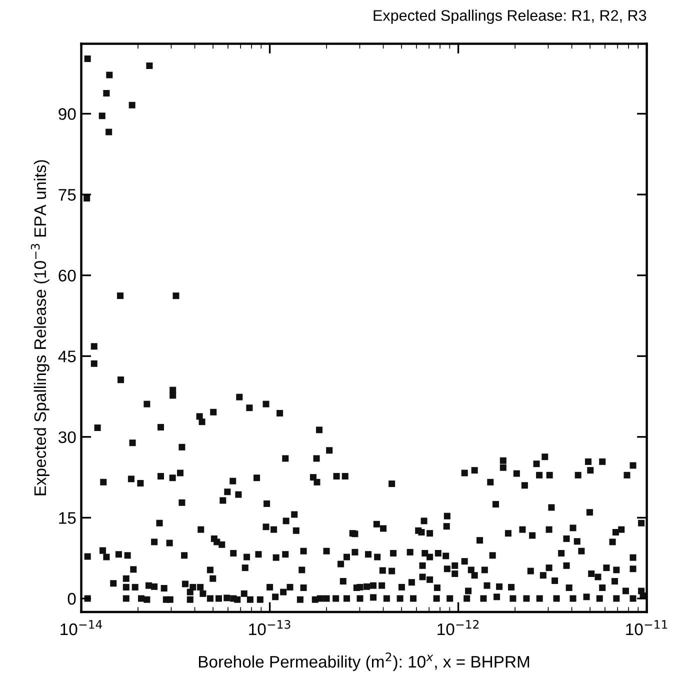 The width and height of the screenshot is (683, 683). I want to click on x-tick-label: 10$^{−14}$, so click(81, 628).